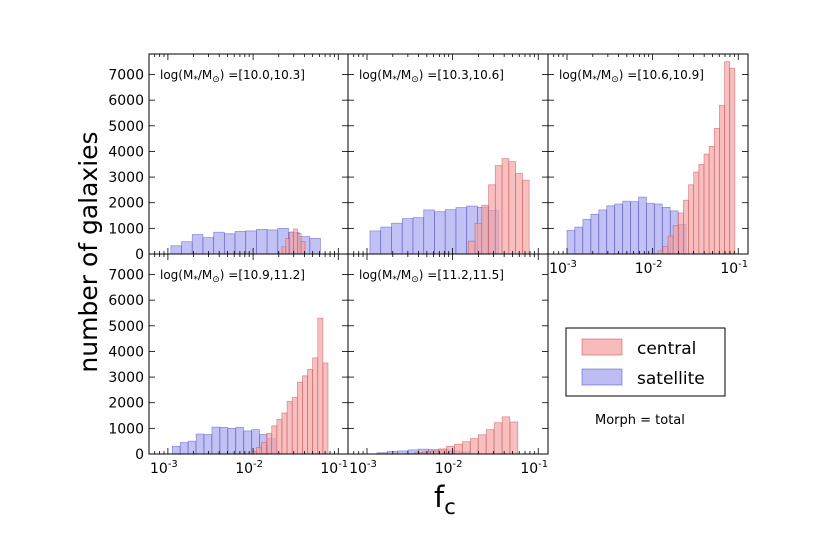  I want to click on legend-label-satellite: satellite, so click(671, 379).